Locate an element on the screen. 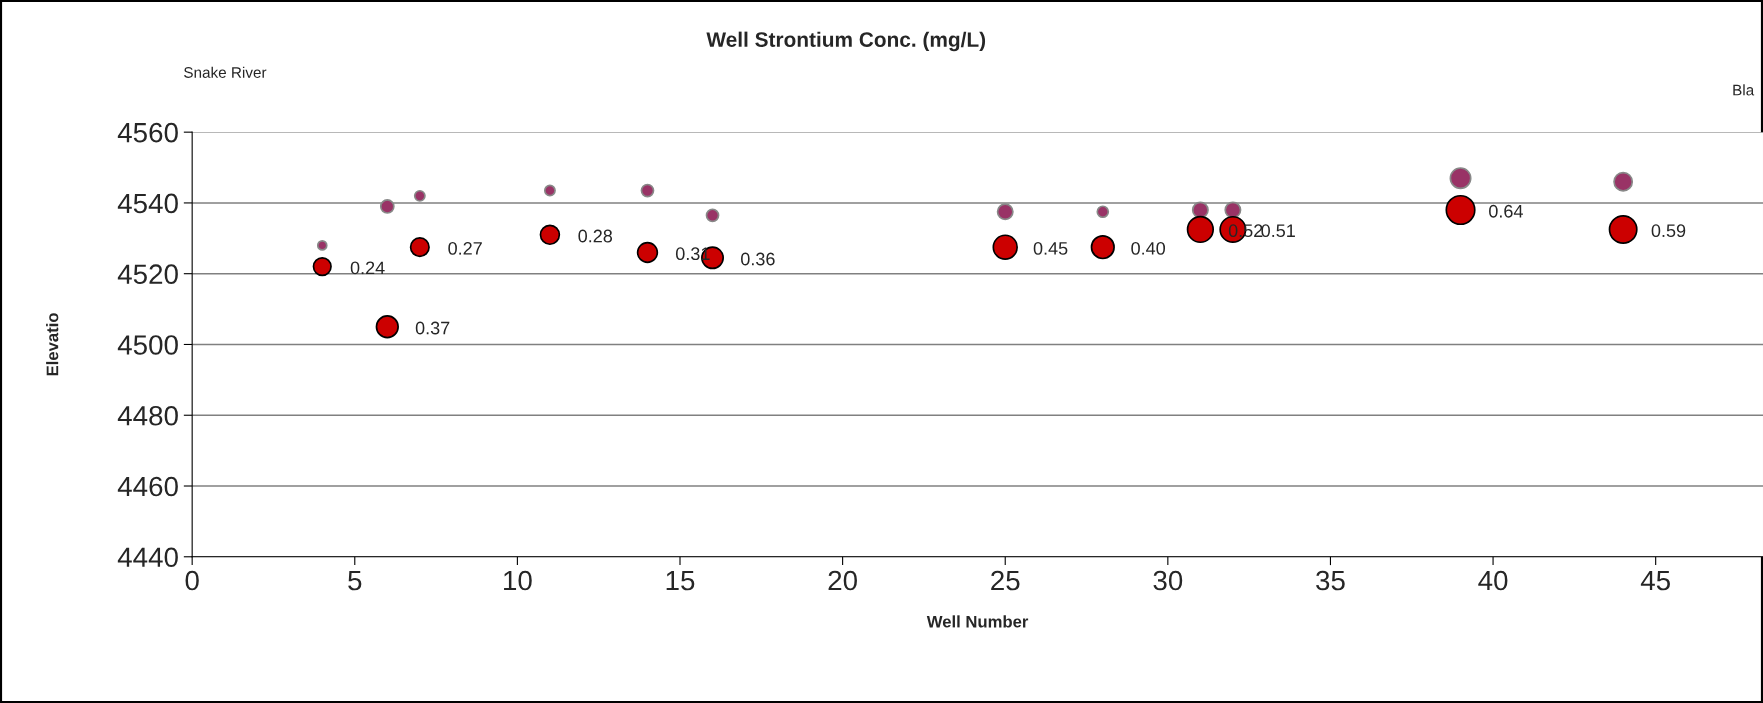 The image size is (1763, 703). x-tick-label: 10 is located at coordinates (518, 580).